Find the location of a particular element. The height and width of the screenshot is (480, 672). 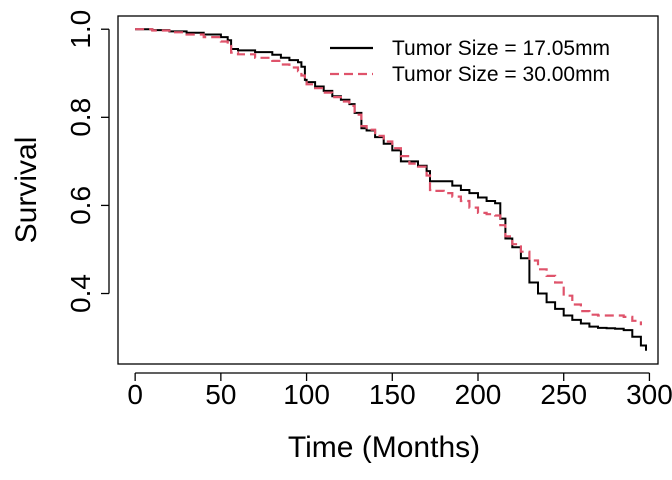

y-tick-label: 0.6 is located at coordinates (80, 205).